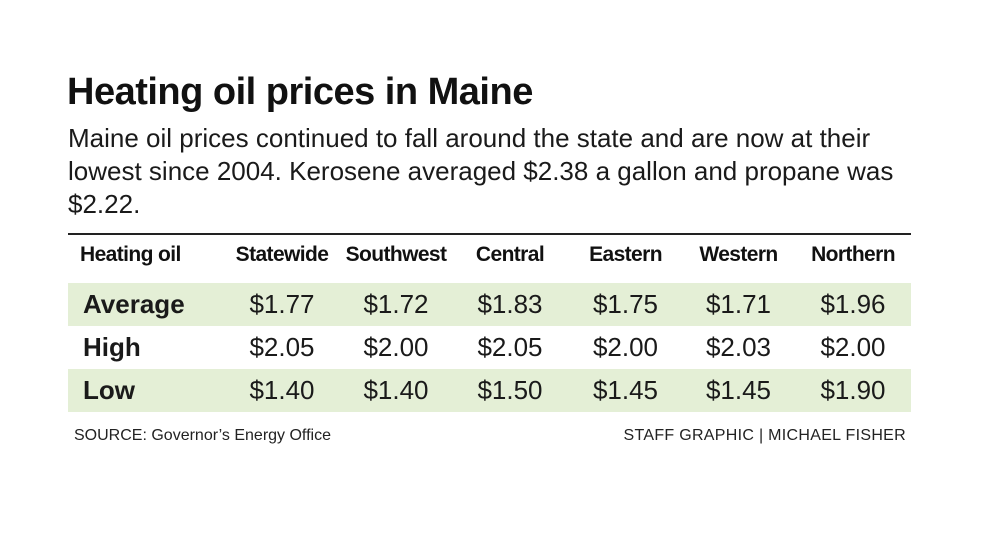 This screenshot has height=534, width=1000. I want to click on column-header: Statewide, so click(282, 254).